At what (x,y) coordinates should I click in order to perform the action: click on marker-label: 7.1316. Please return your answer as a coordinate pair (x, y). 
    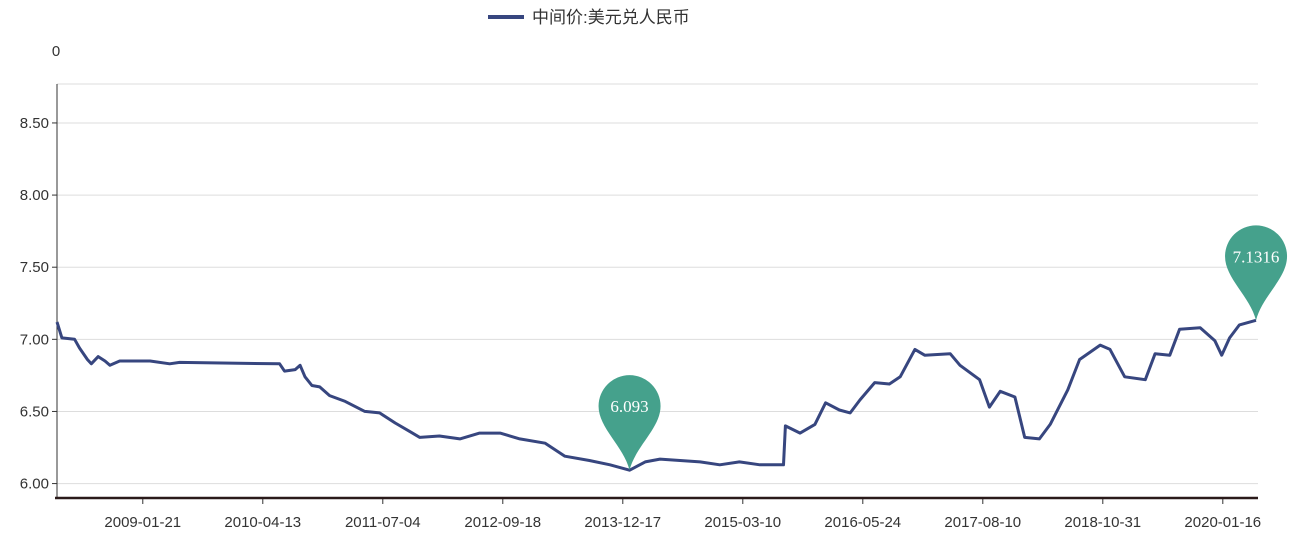
    Looking at the image, I should click on (1256, 256).